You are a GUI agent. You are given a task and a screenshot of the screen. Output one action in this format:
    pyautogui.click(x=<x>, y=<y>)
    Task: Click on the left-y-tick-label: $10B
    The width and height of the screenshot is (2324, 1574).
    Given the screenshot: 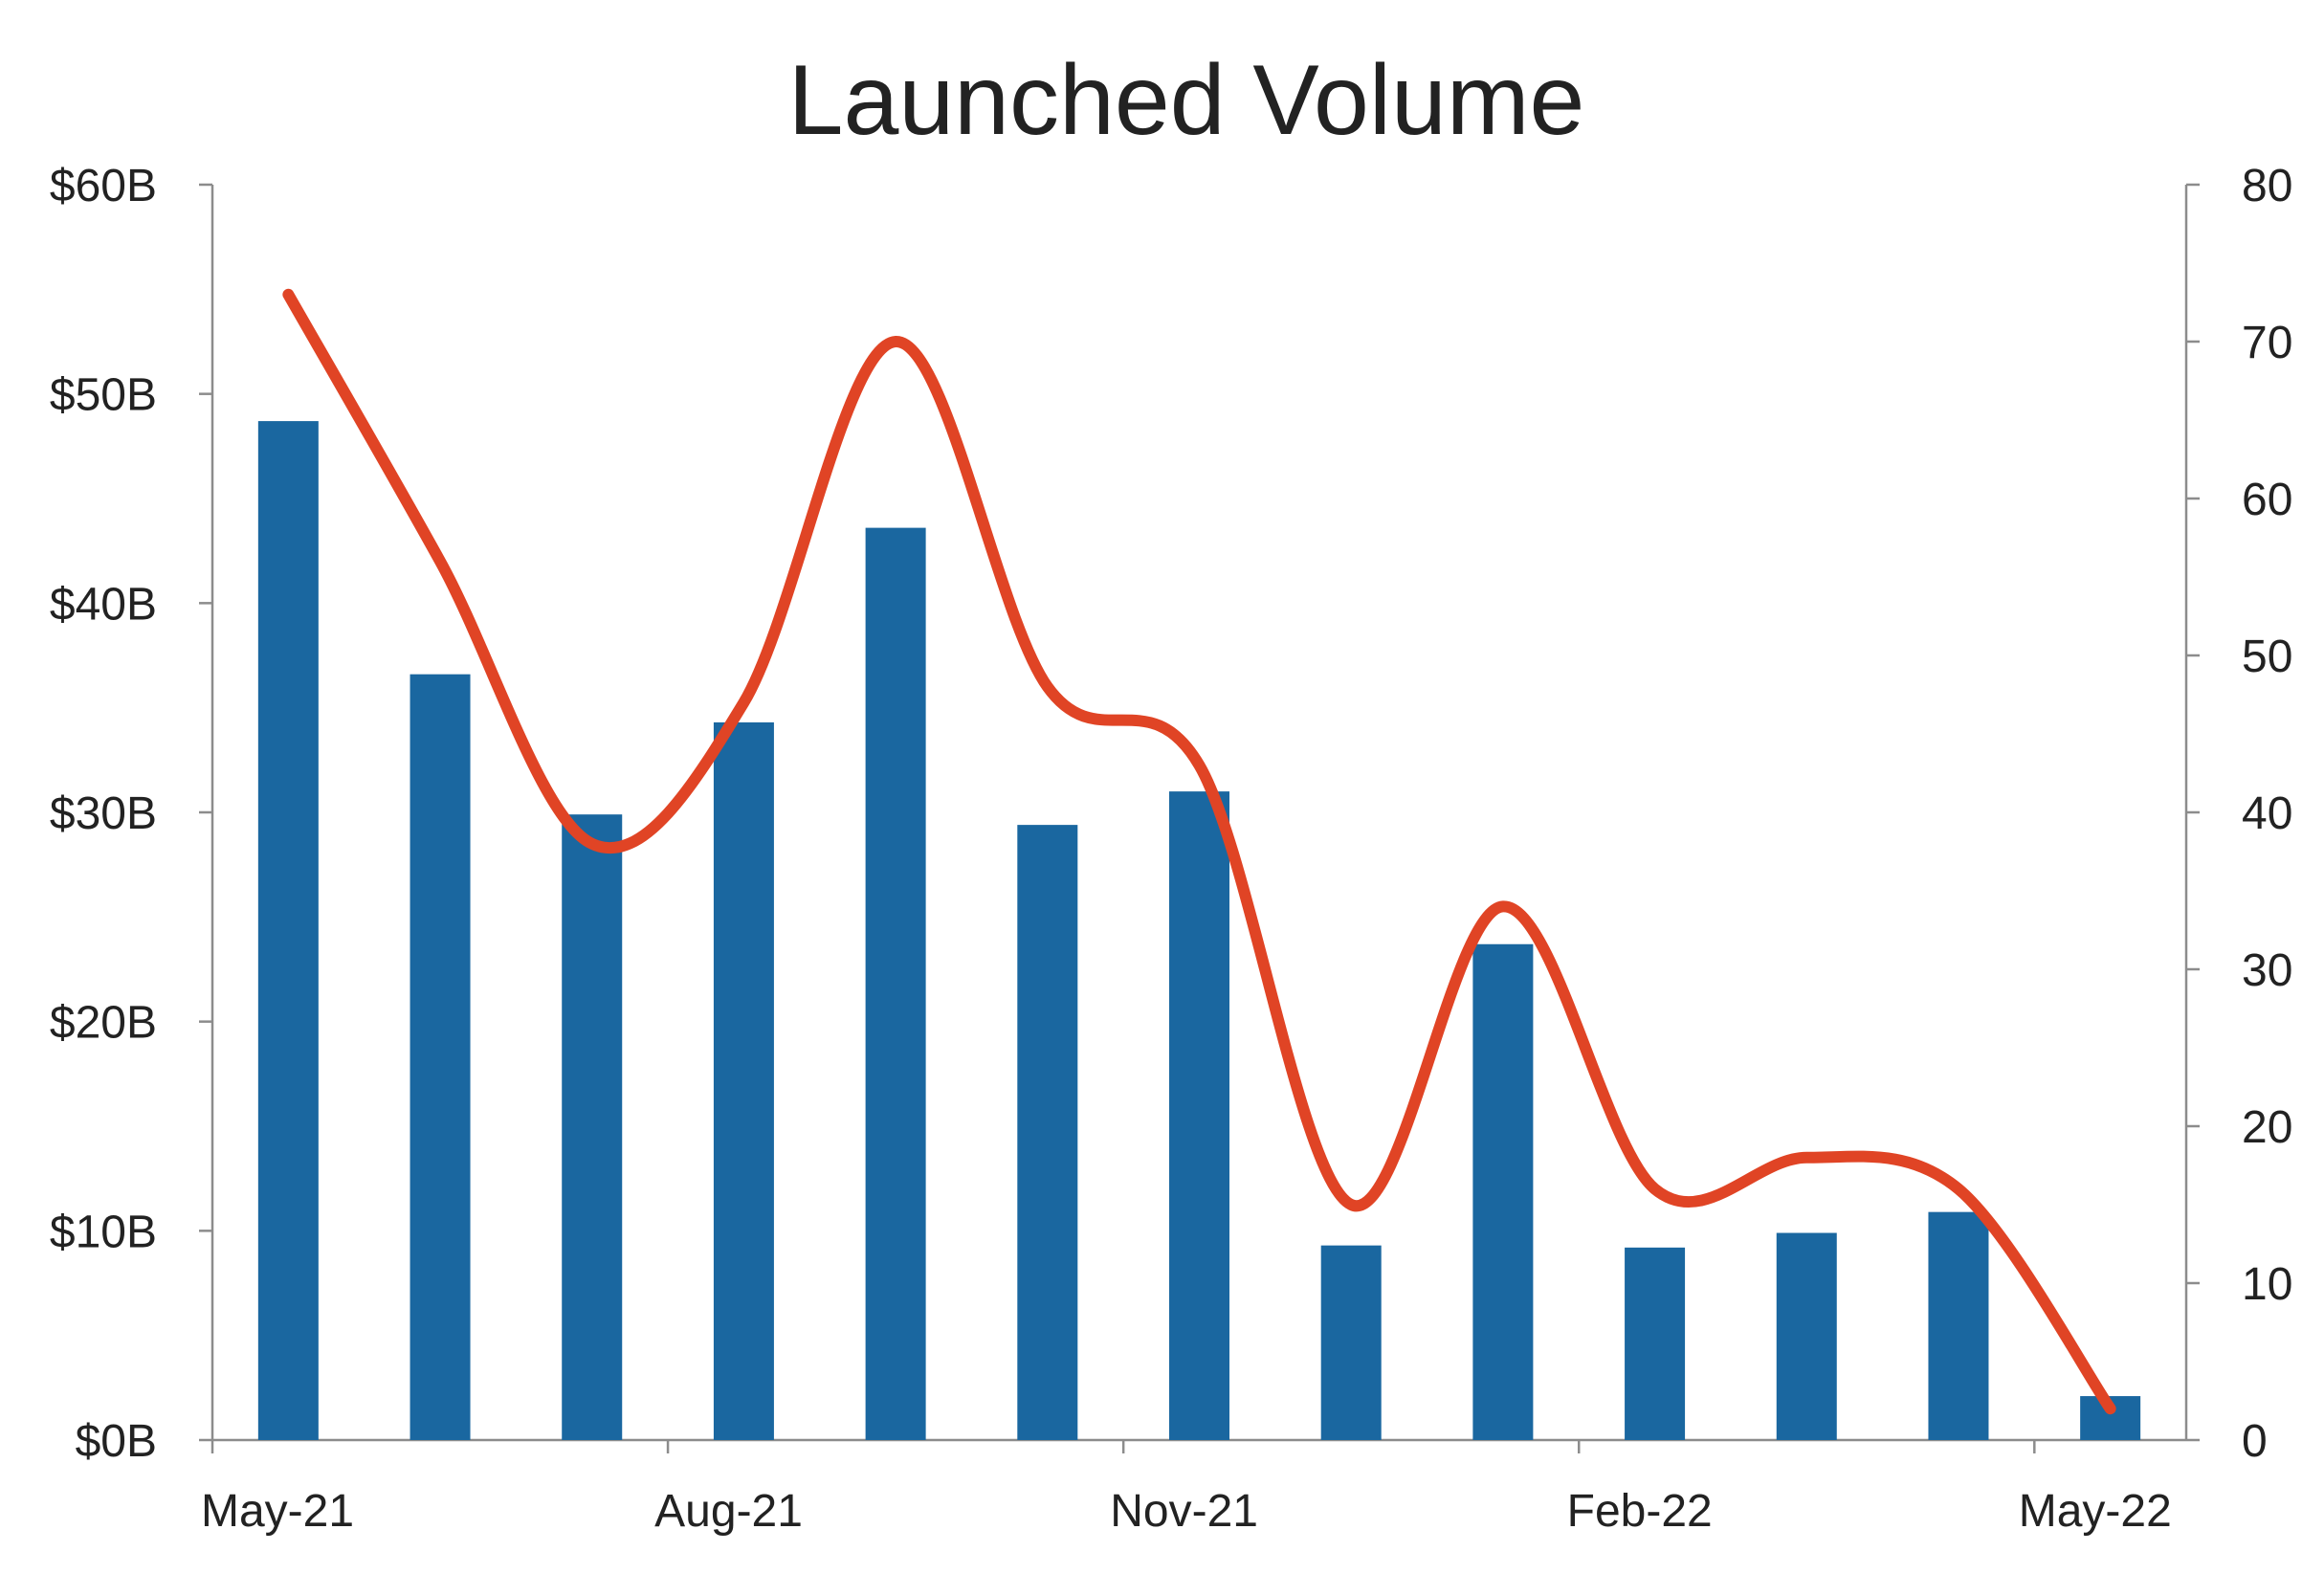 What is the action you would take?
    pyautogui.click(x=103, y=1232)
    